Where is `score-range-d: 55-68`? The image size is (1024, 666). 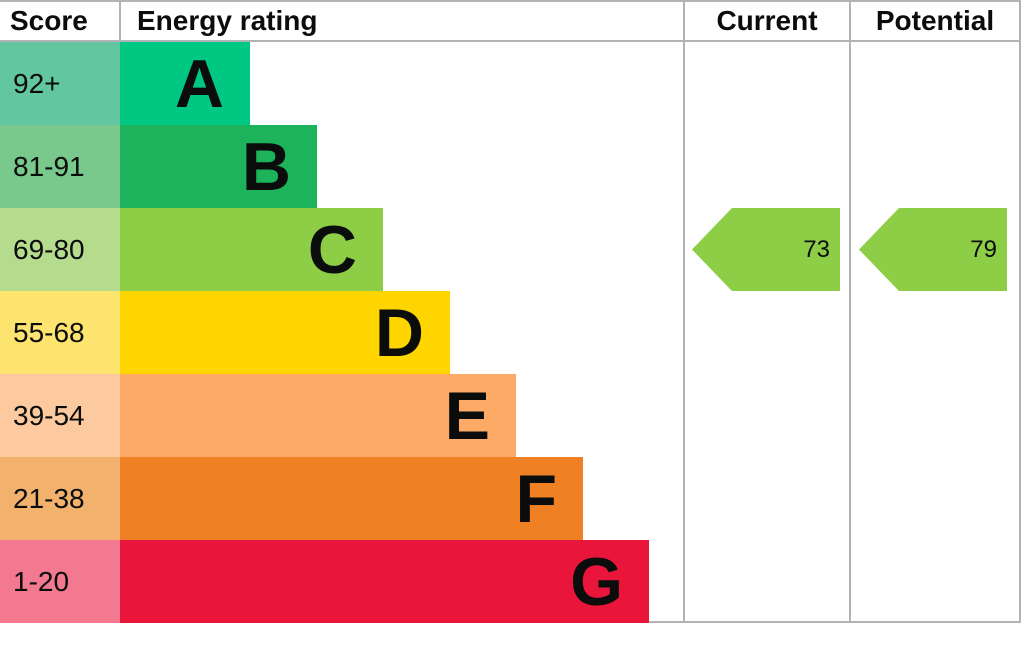
score-range-d: 55-68 is located at coordinates (60, 332).